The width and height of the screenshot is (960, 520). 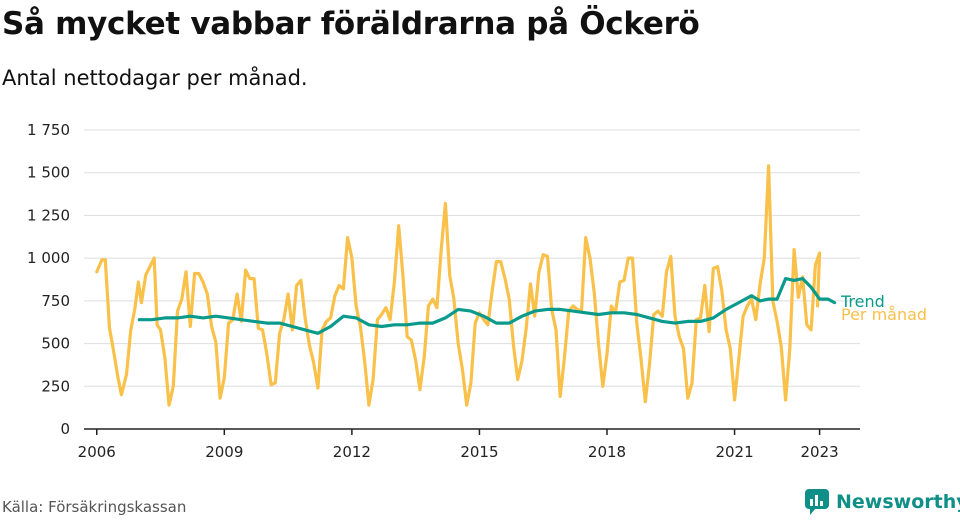 What do you see at coordinates (820, 452) in the screenshot?
I see `x-tick-label: 2023` at bounding box center [820, 452].